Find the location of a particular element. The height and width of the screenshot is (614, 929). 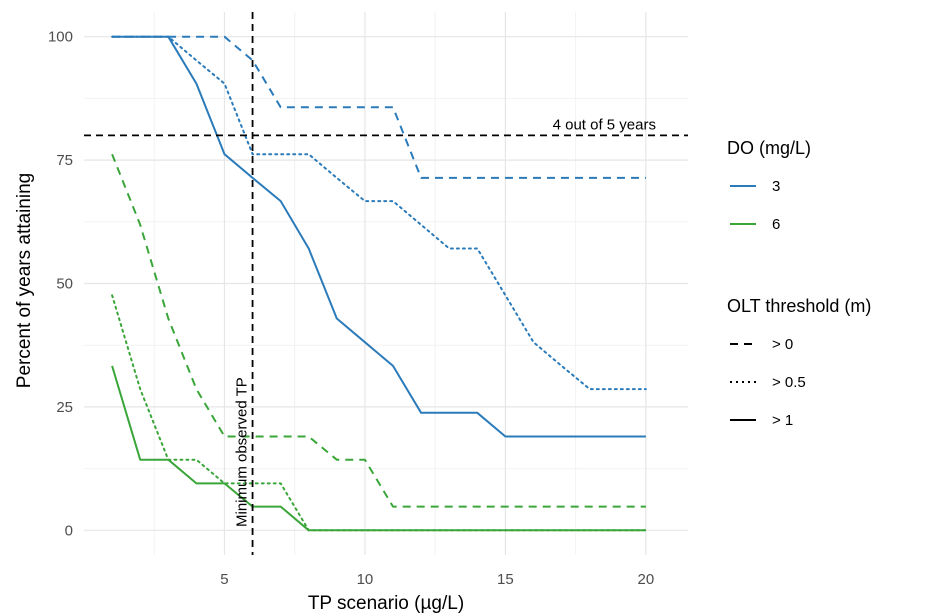

x-tick-label: 5 is located at coordinates (224, 579).